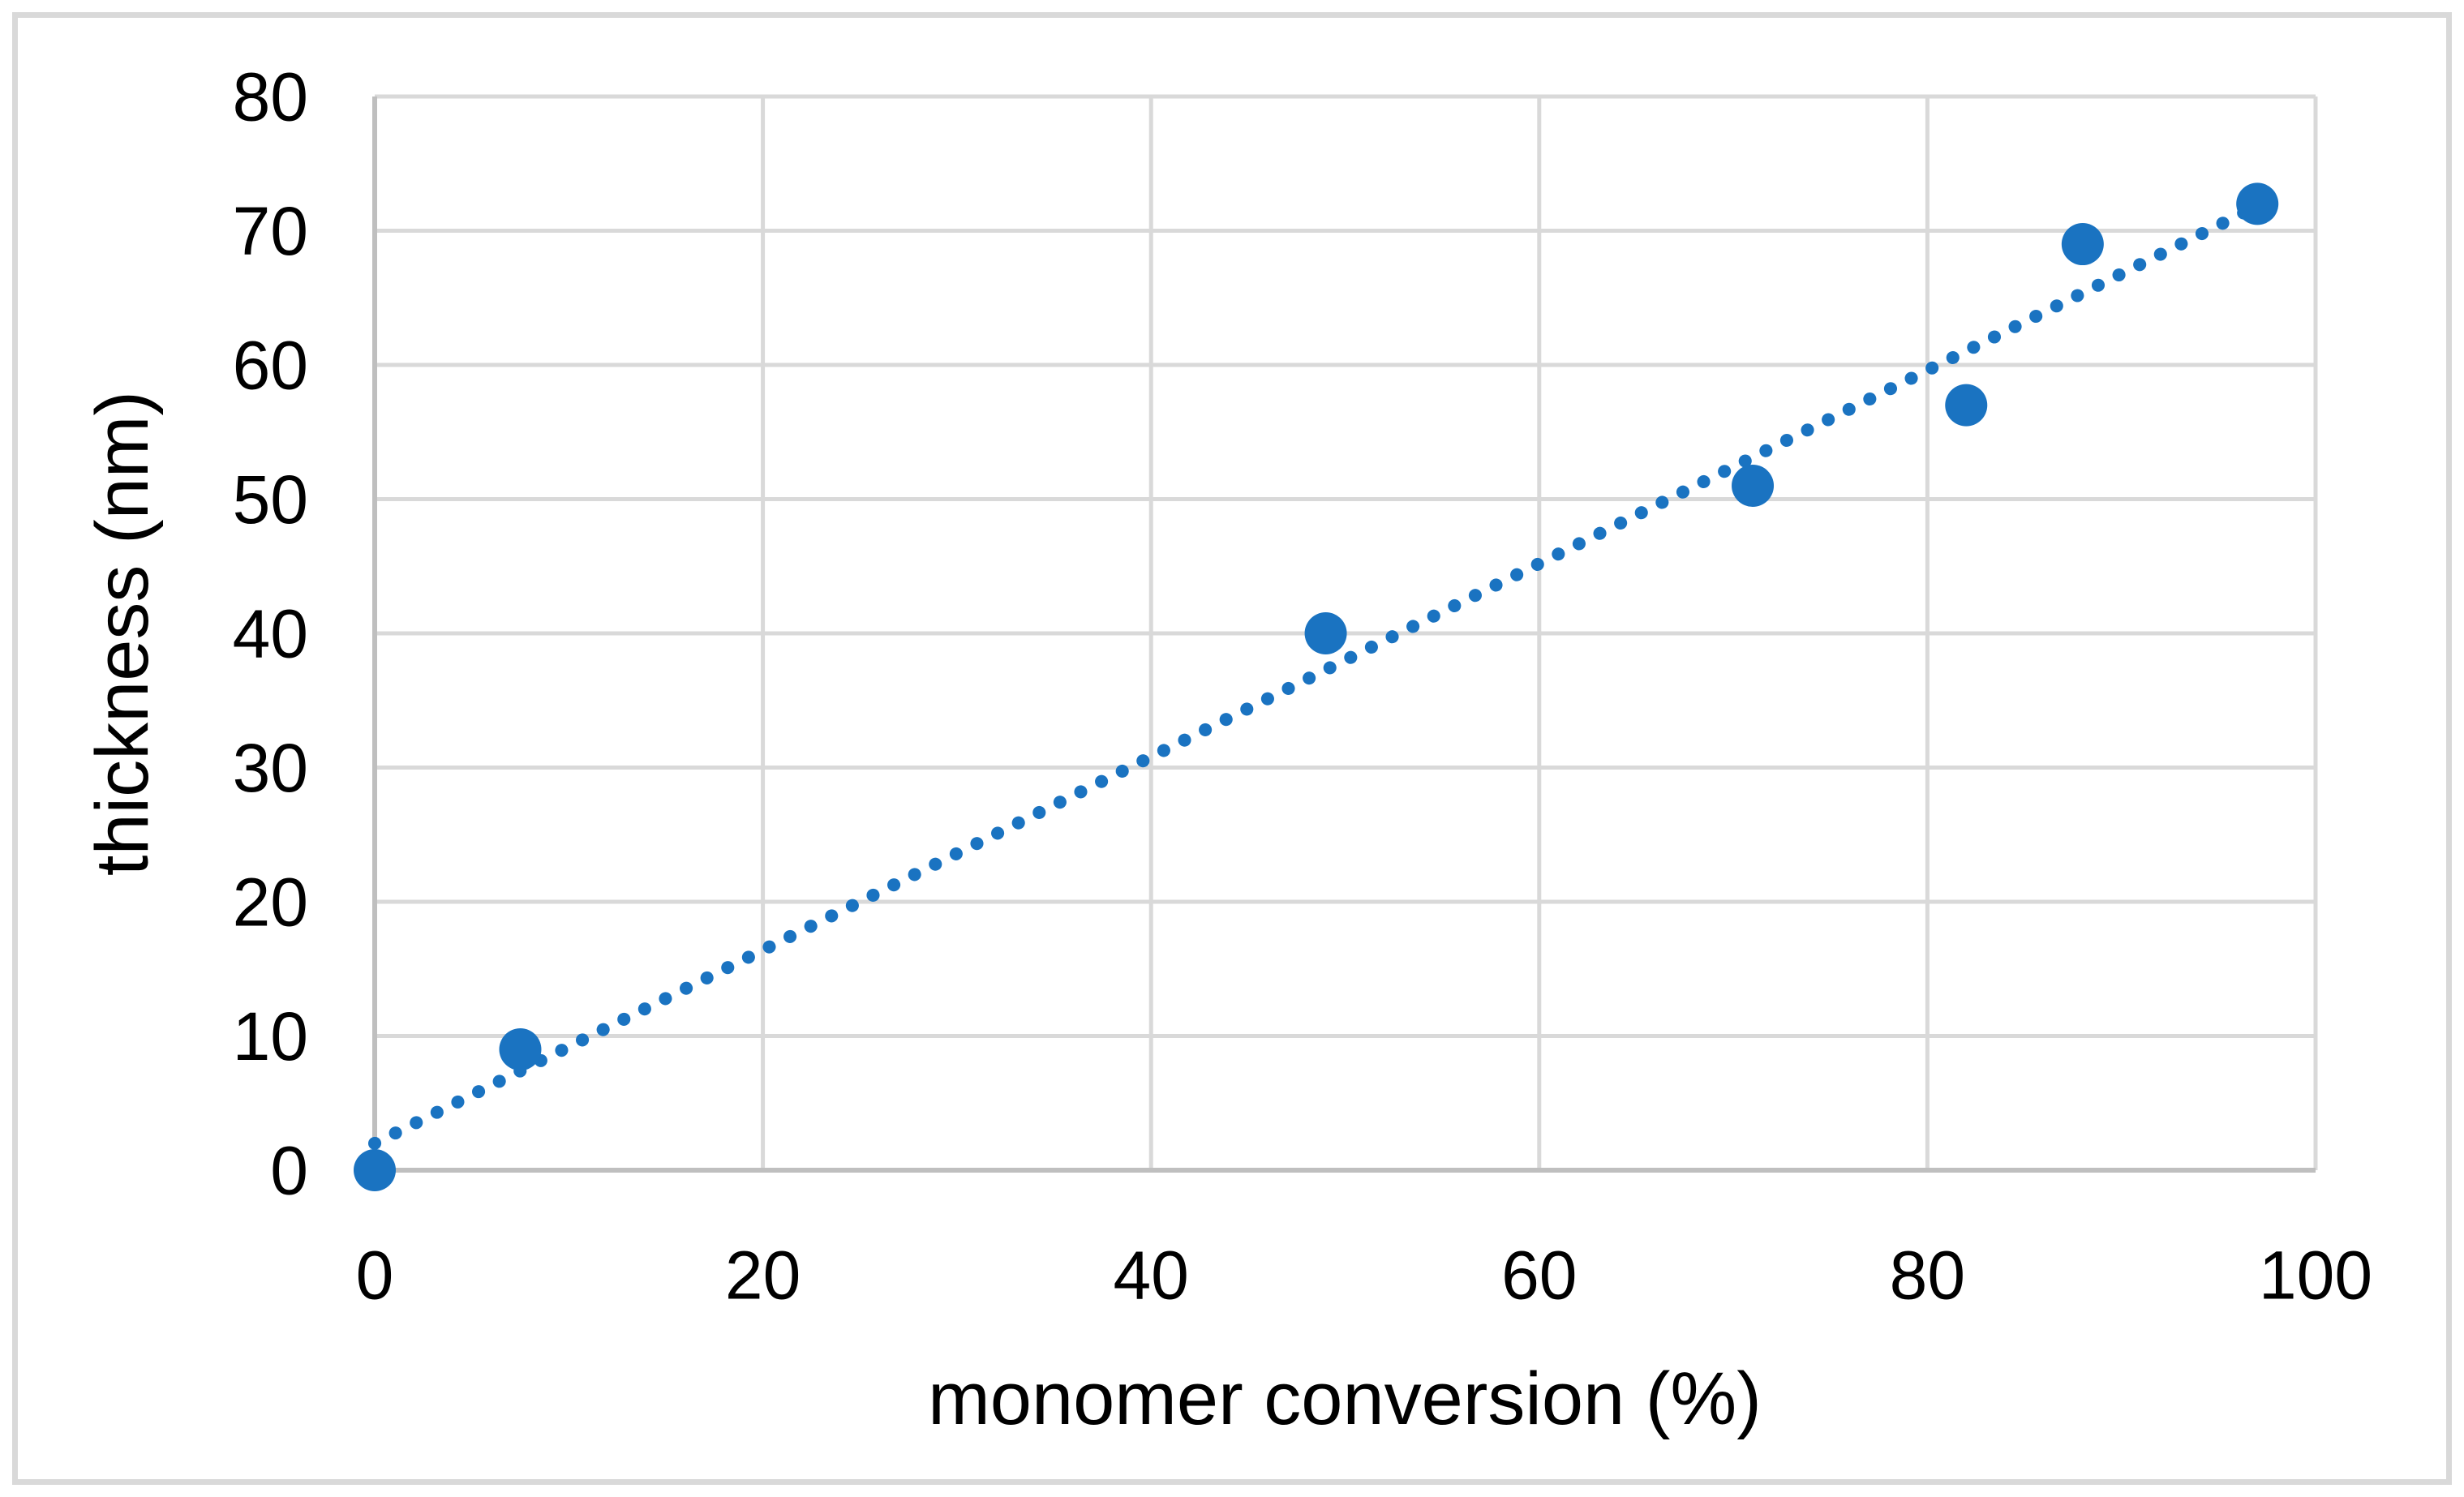  I want to click on y-tick-label: 30, so click(270, 768).